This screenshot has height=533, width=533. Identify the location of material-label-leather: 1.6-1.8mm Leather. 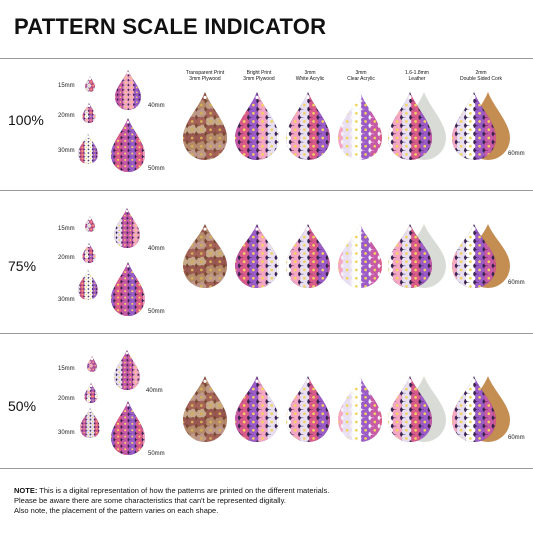
(417, 76).